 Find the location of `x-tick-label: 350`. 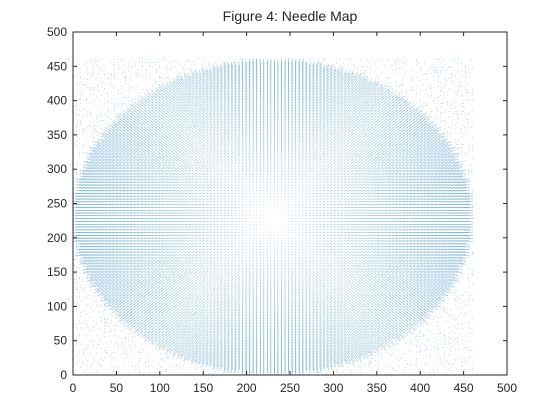

x-tick-label: 350 is located at coordinates (377, 388).